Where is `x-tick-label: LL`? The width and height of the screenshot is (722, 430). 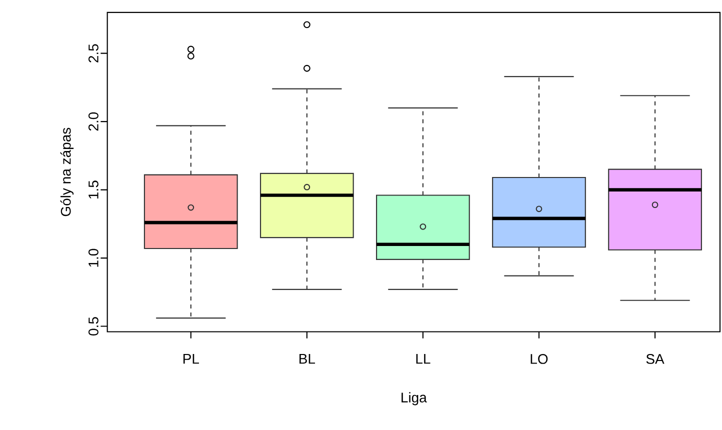
x-tick-label: LL is located at coordinates (423, 359).